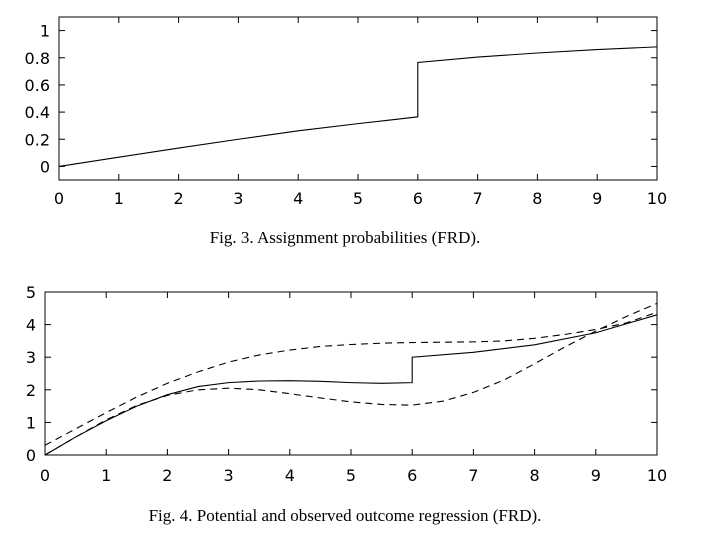  Describe the element at coordinates (412, 475) in the screenshot. I see `fig4-x-tick-label: 6` at that location.